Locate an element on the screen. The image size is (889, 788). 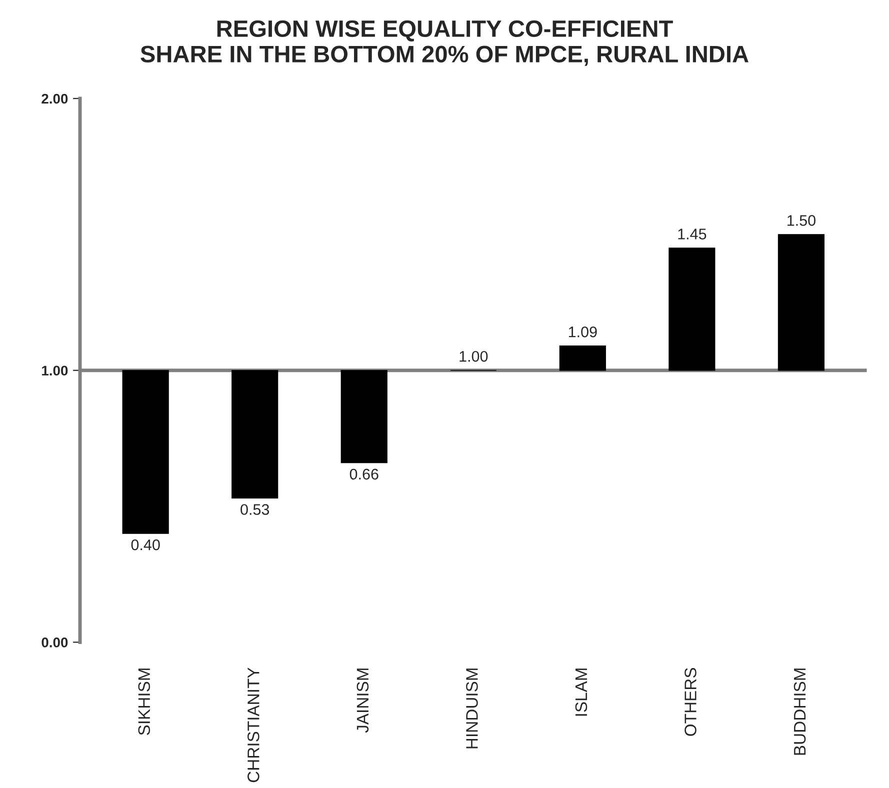
y-tick-label: 1.00 is located at coordinates (55, 371).